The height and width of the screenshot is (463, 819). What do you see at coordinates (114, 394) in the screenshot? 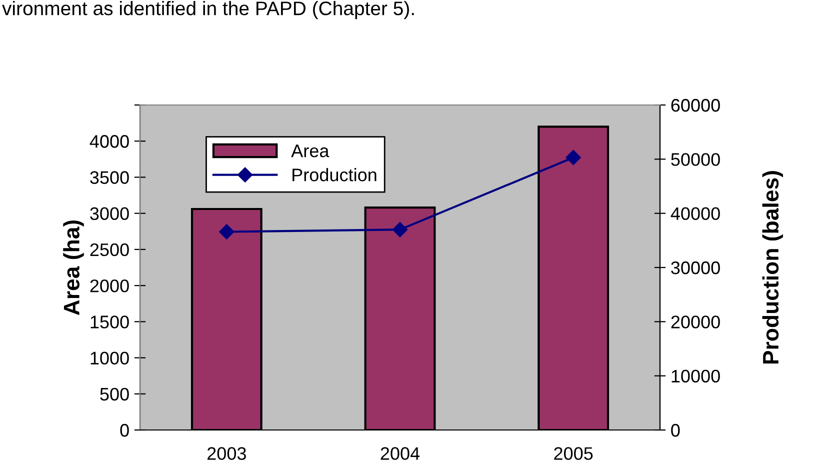
I see `y-tick-label: 500` at bounding box center [114, 394].